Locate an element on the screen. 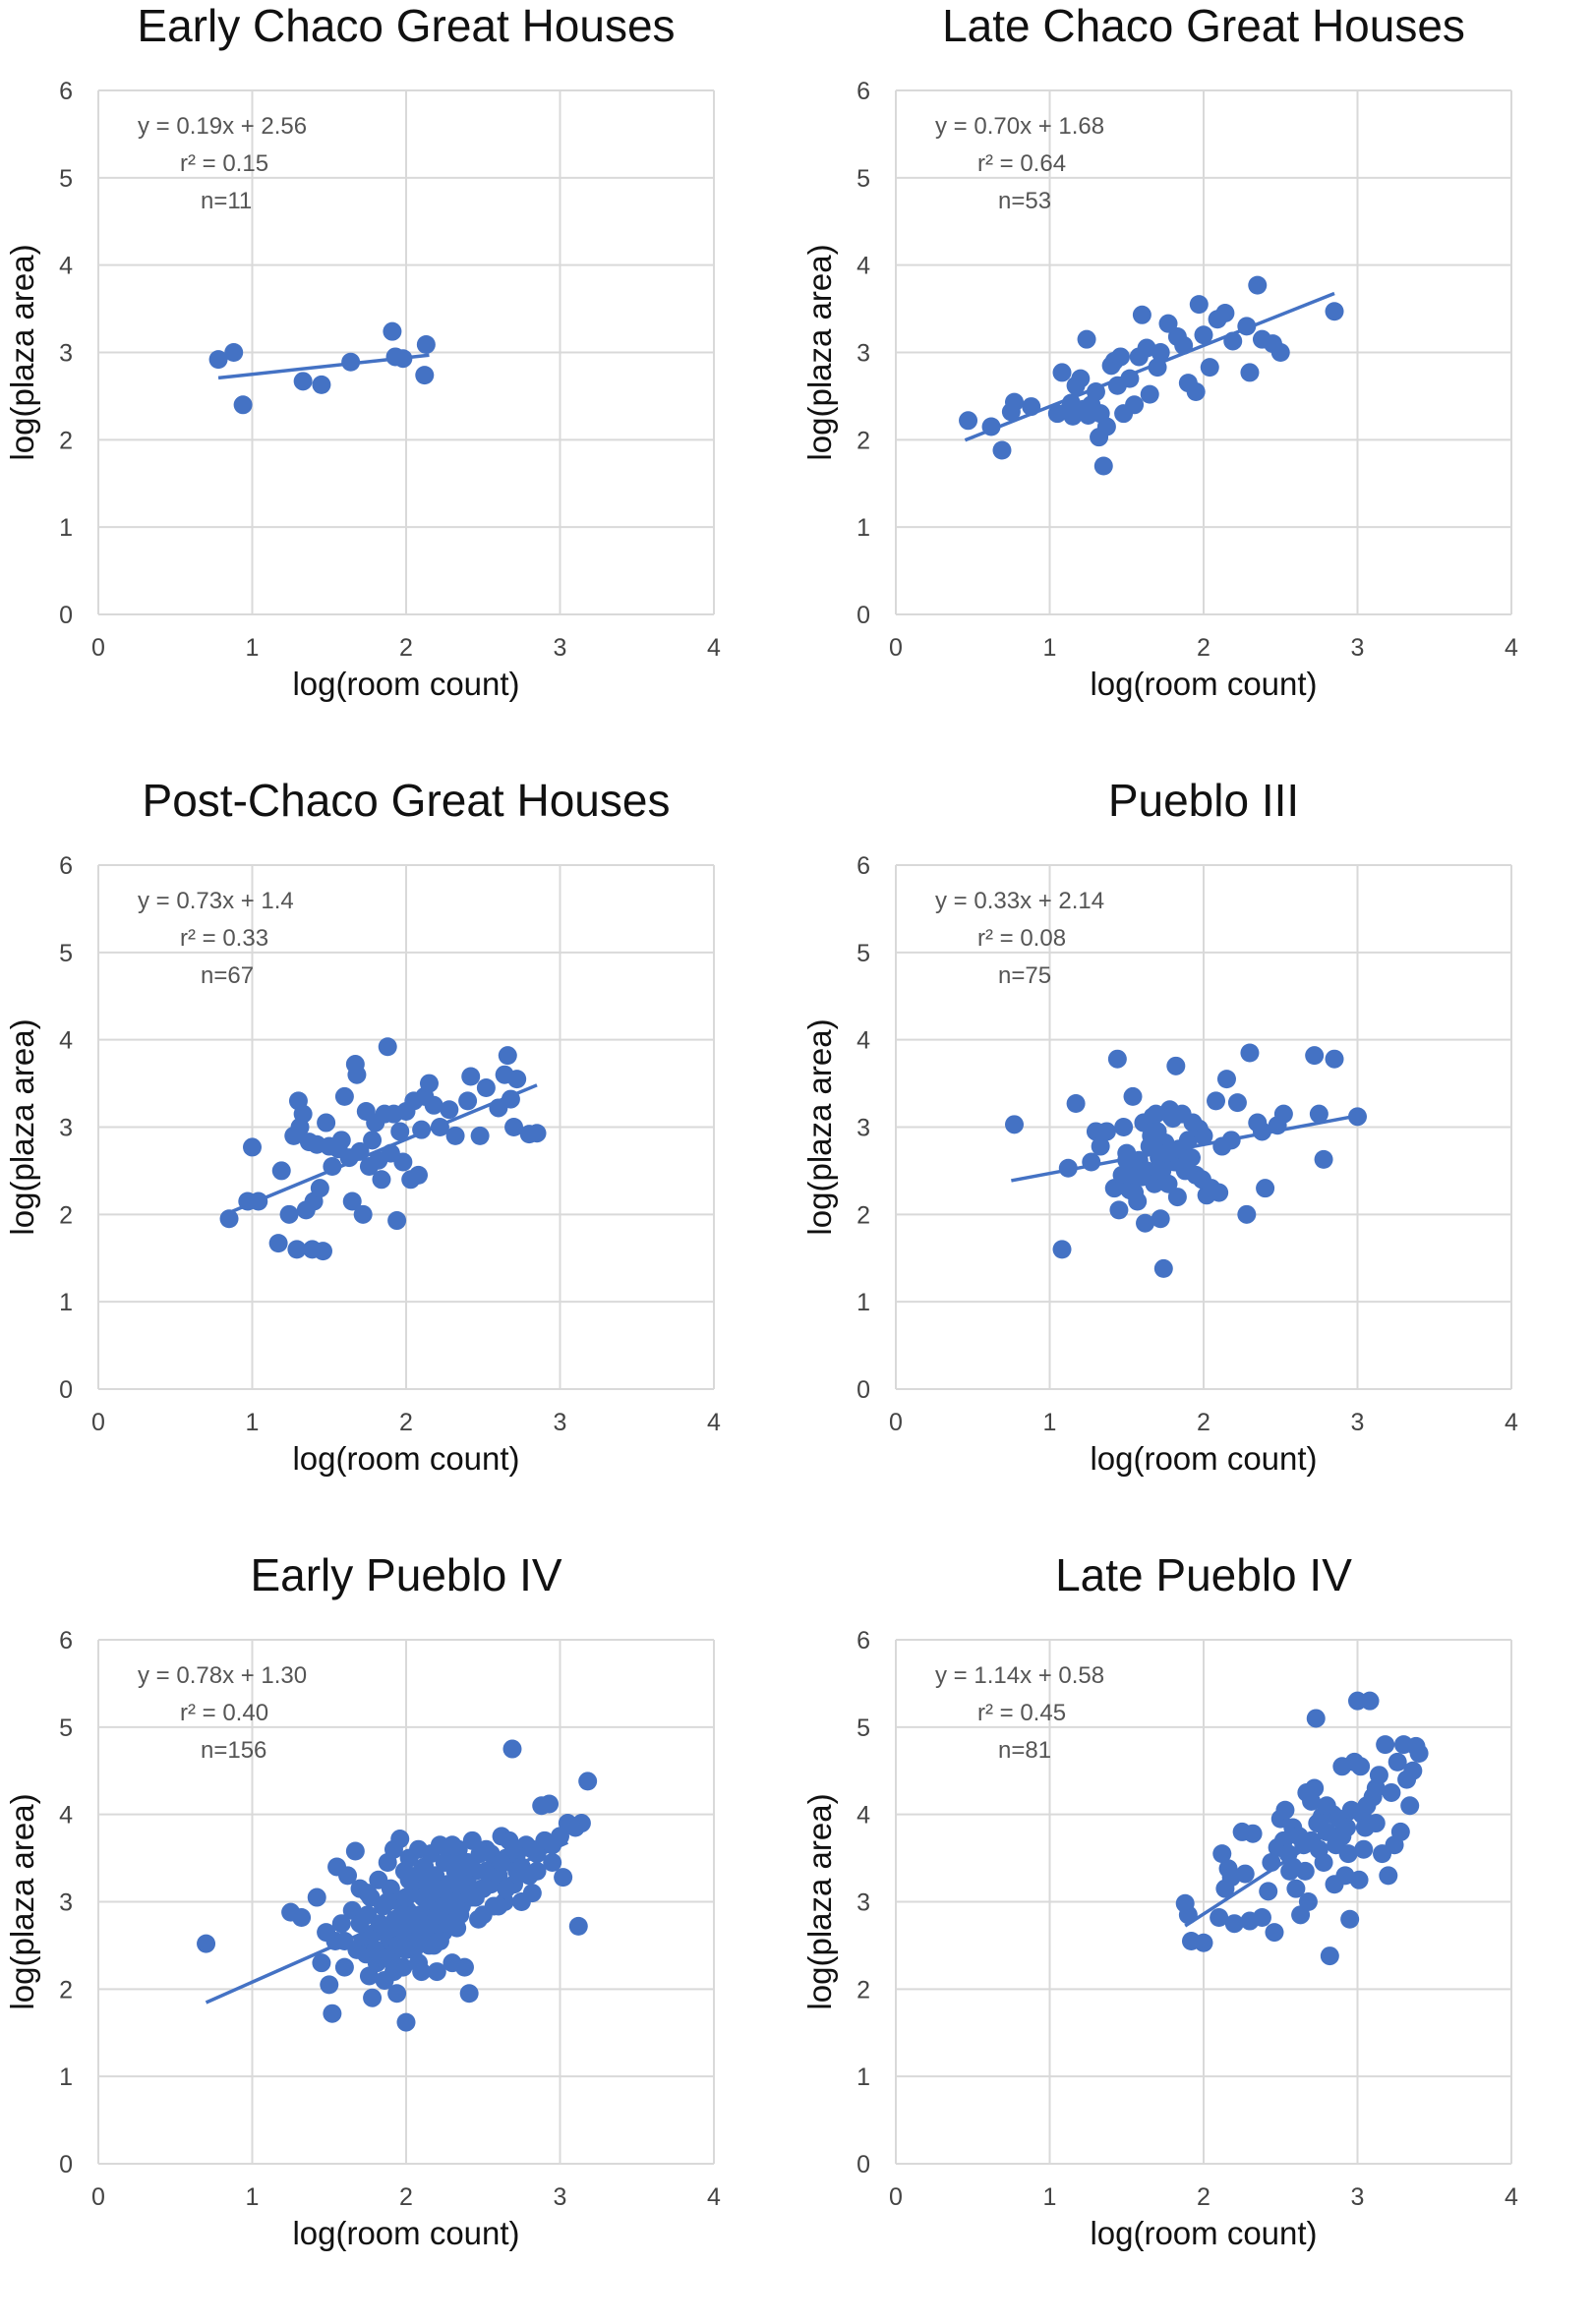 The image size is (1594, 2324). x-tick-label: 1 is located at coordinates (1050, 2197).